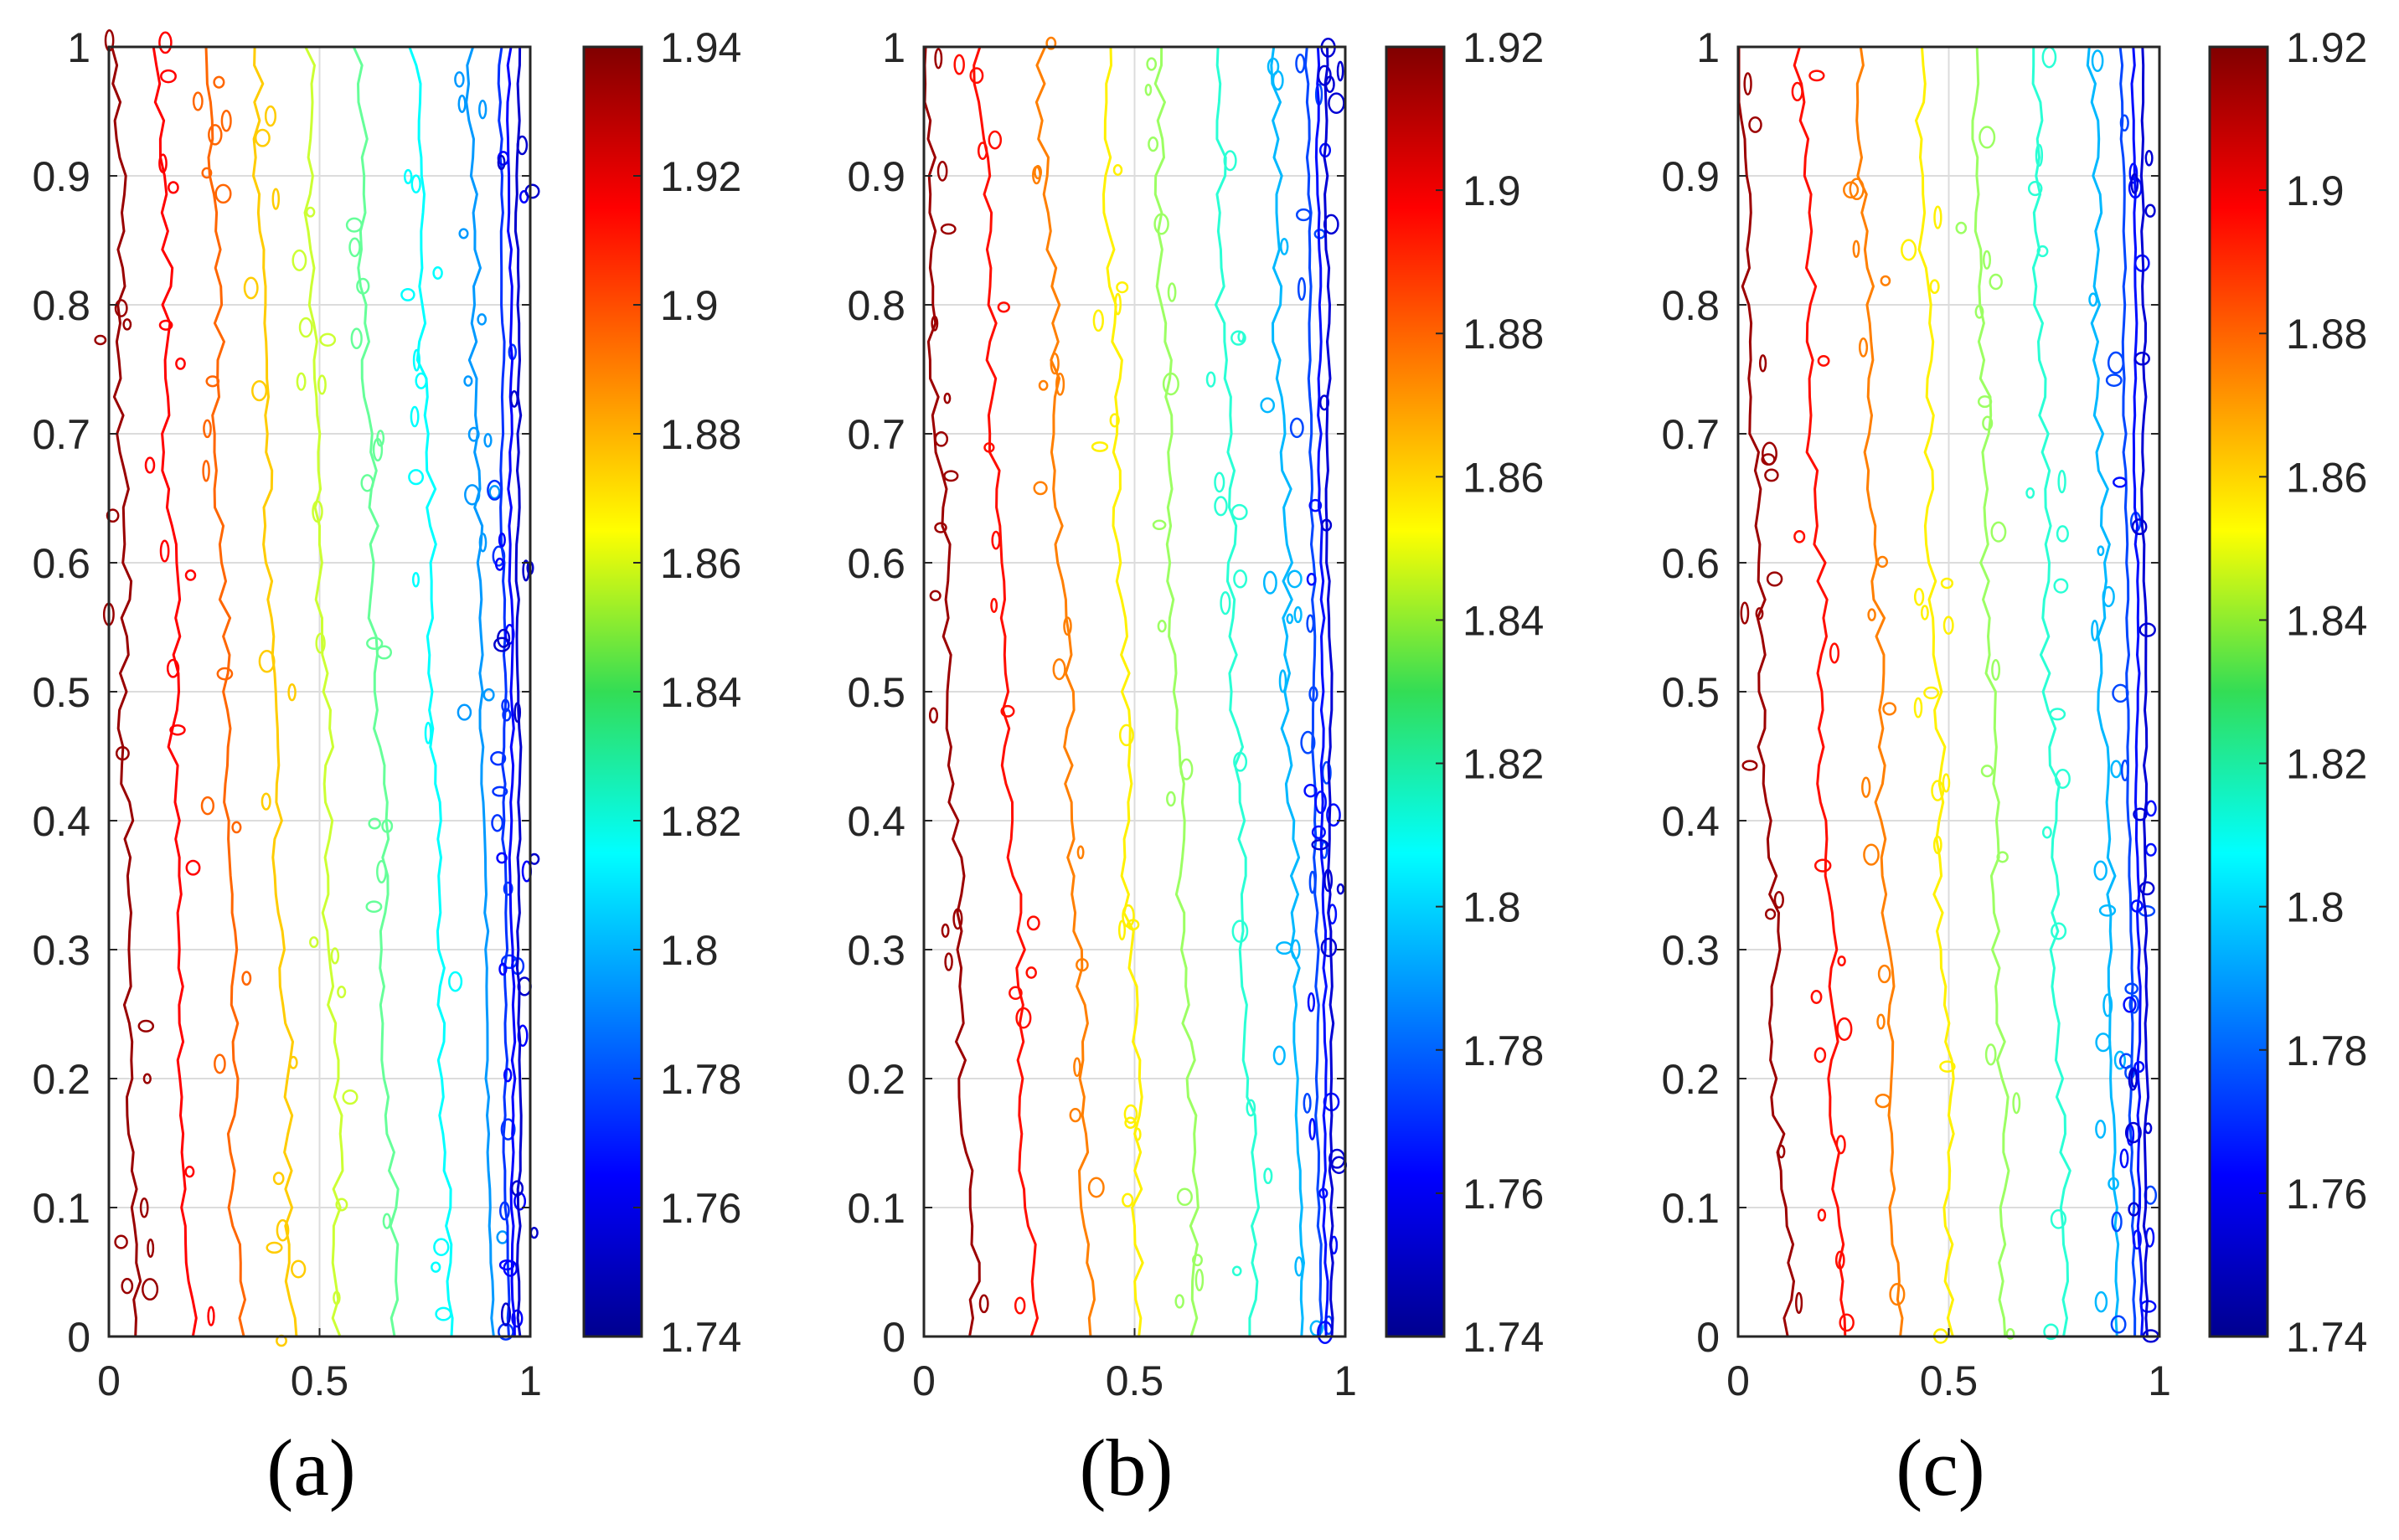  Describe the element at coordinates (61, 563) in the screenshot. I see `y-tick-label: 0.6` at that location.